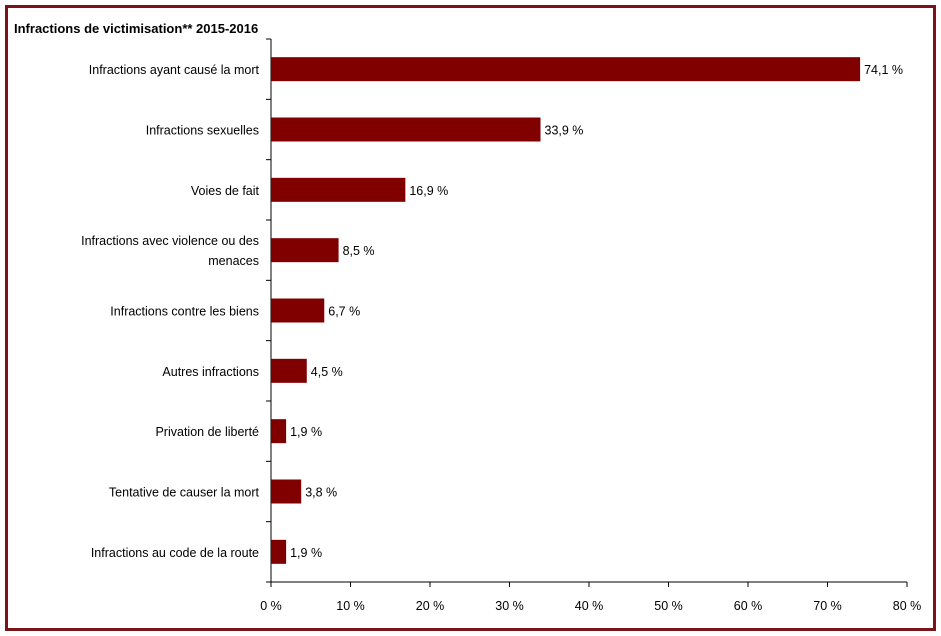  What do you see at coordinates (170, 251) in the screenshot?
I see `category-label: Infractions avec violence ou des menaces` at bounding box center [170, 251].